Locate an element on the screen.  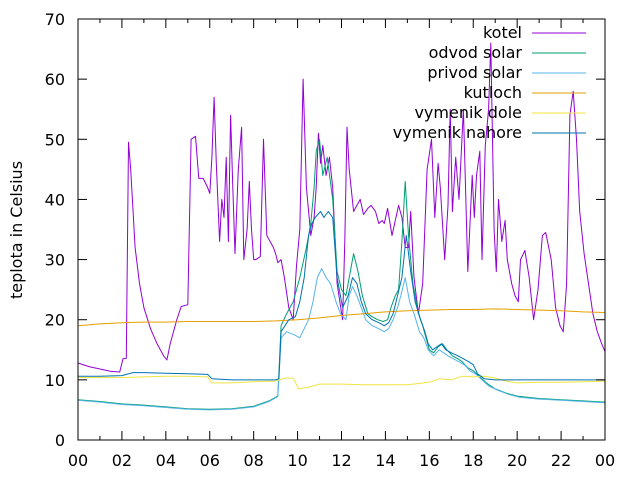
legend-label-vymenik-dole: vymenik dole is located at coordinates (468, 112).